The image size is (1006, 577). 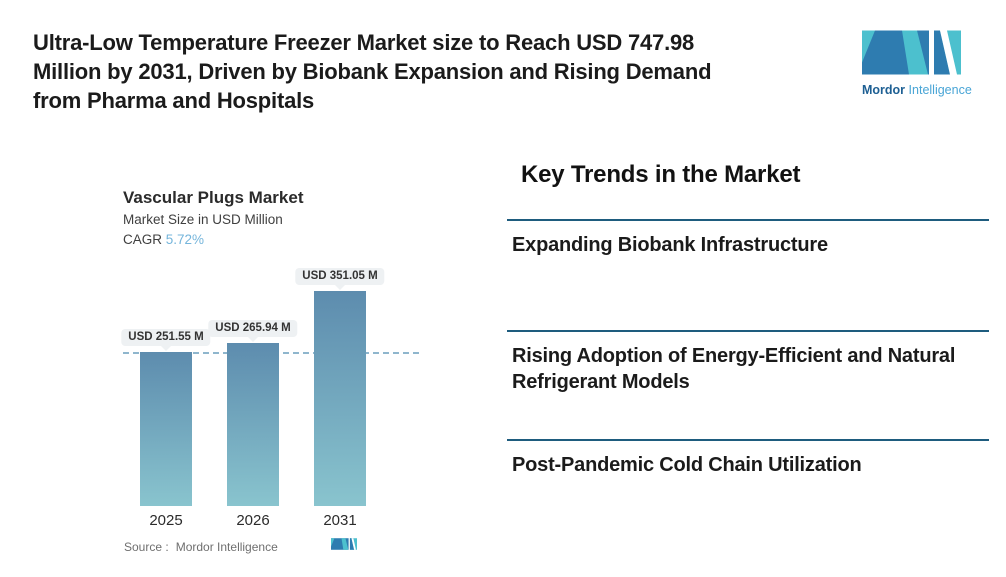 I want to click on chart-title: Vascular Plugs Market, so click(x=213, y=197).